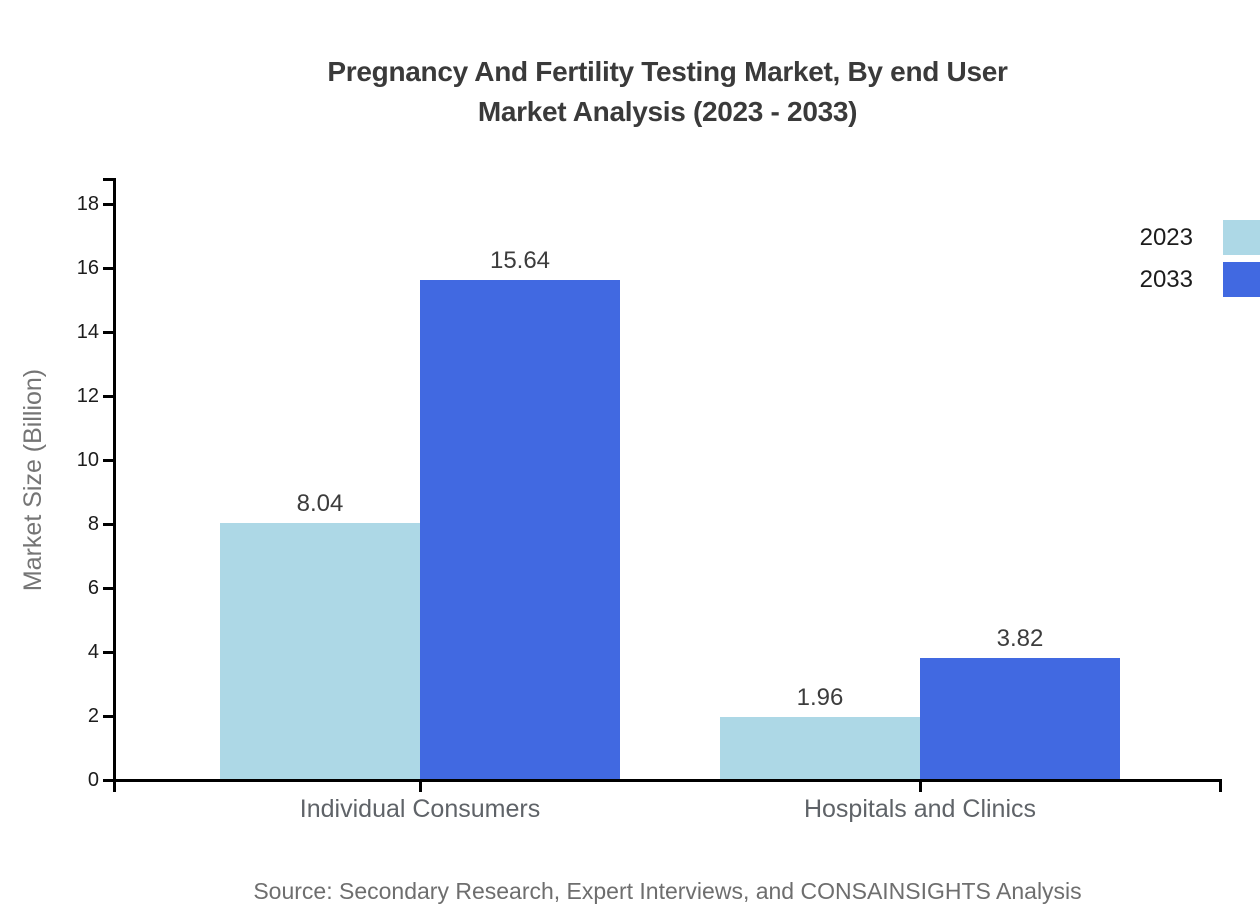  I want to click on y-axis-tick-label: 6, so click(93, 588).